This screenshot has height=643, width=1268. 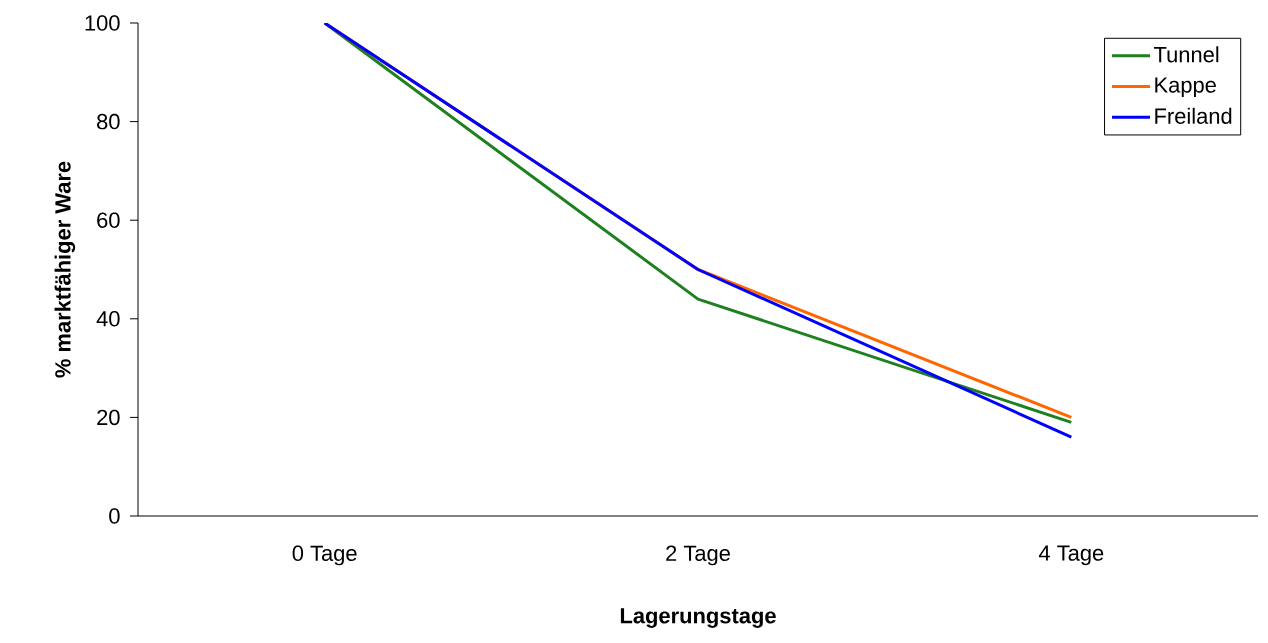 I want to click on x-axis-title: Lagerungstage, so click(x=698, y=618).